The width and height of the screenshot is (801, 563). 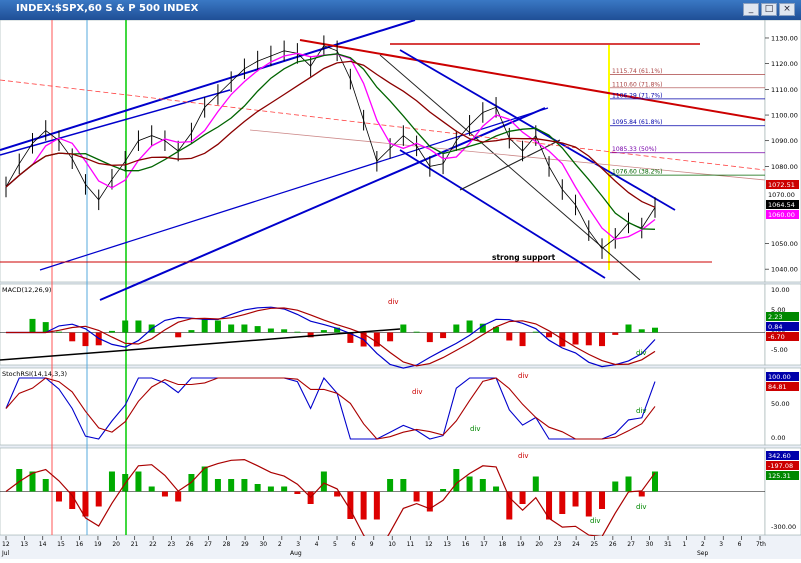 I want to click on date-tick-label-28: 19, so click(x=521, y=544).